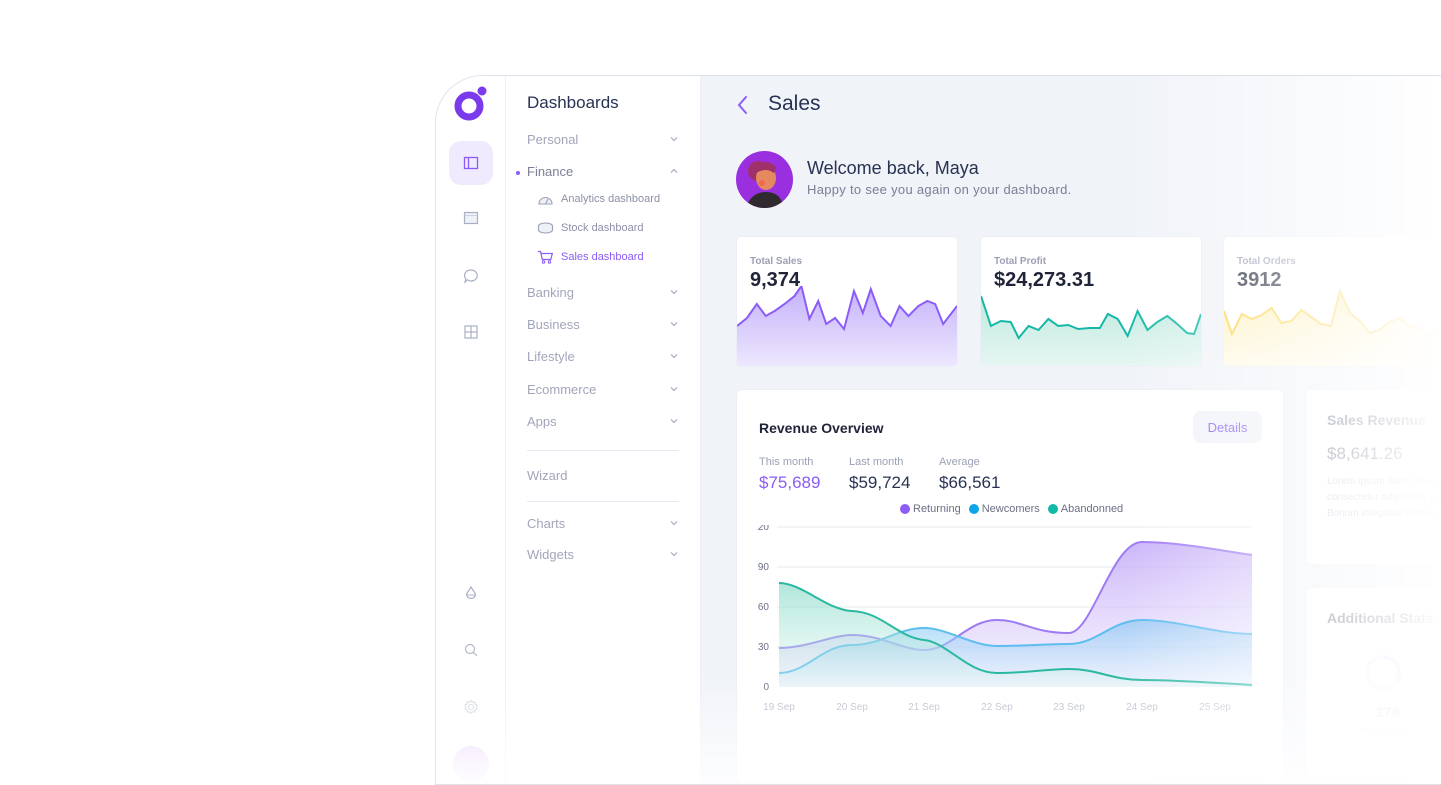 This screenshot has height=785, width=1441. What do you see at coordinates (821, 428) in the screenshot?
I see `revenue-title: Revenue Overview` at bounding box center [821, 428].